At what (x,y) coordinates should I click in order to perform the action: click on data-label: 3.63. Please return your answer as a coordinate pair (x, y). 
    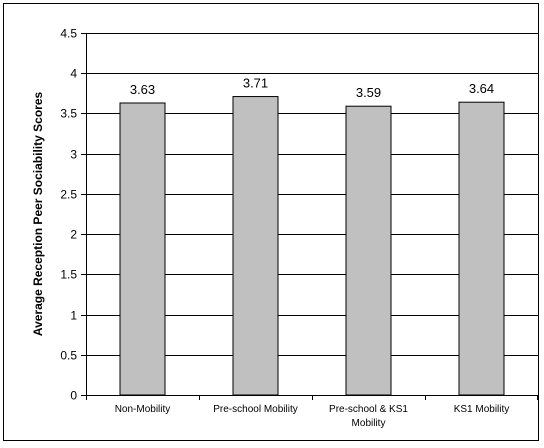
    Looking at the image, I should click on (142, 89).